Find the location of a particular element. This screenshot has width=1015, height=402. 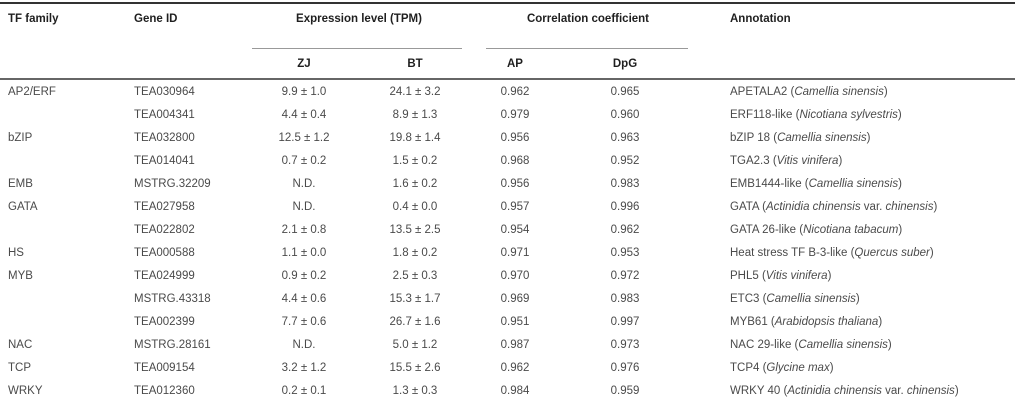

zj-expression-cell: 0.7 ± 0.2 is located at coordinates (304, 160).